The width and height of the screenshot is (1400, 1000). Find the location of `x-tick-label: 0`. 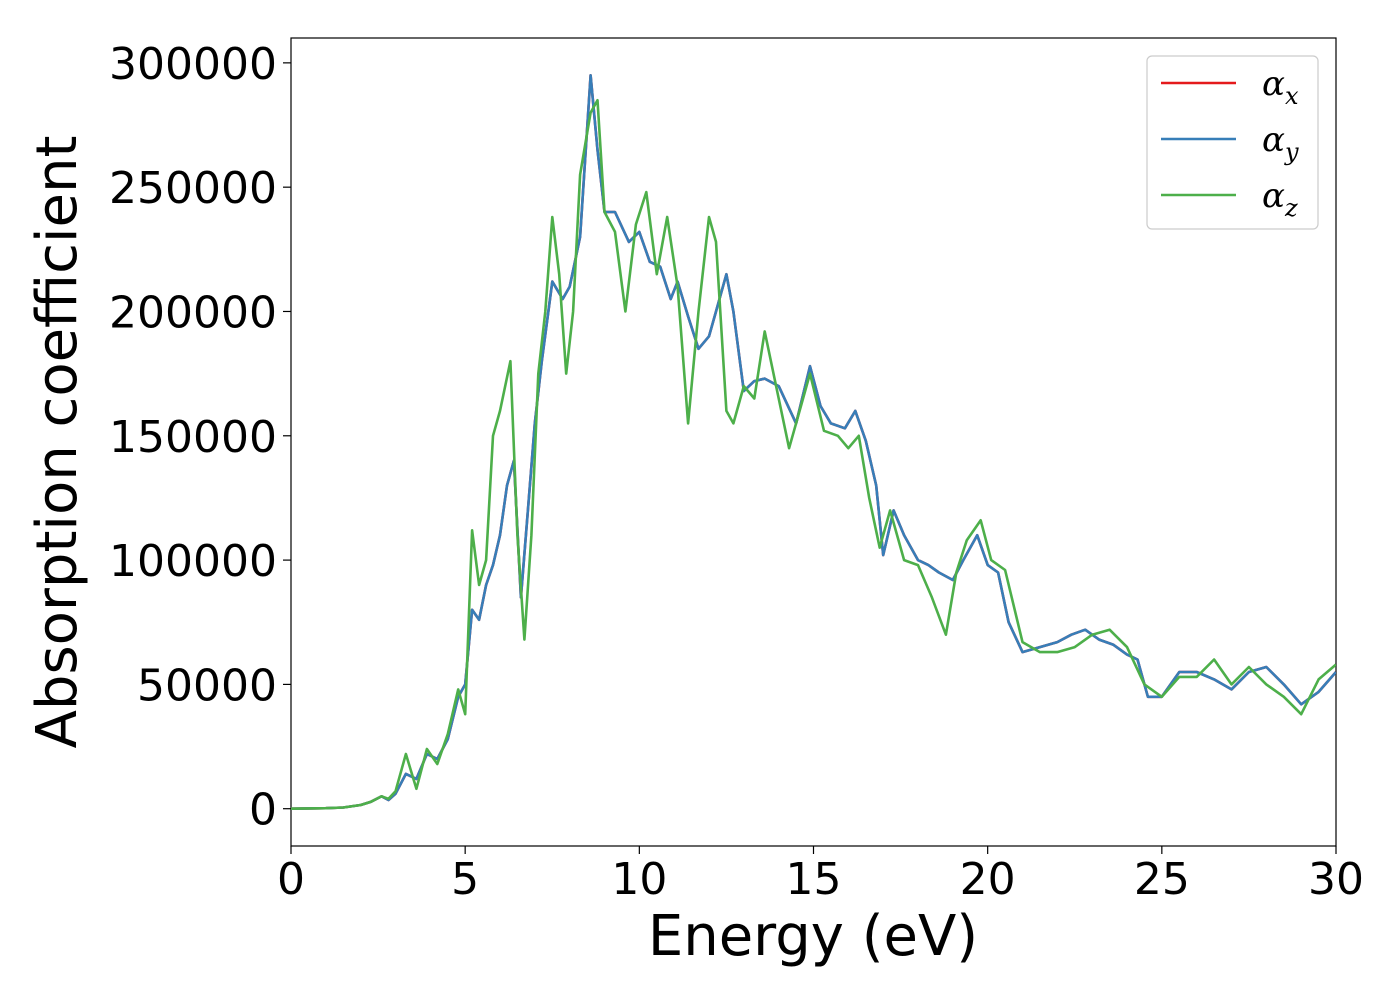

x-tick-label: 0 is located at coordinates (291, 879).